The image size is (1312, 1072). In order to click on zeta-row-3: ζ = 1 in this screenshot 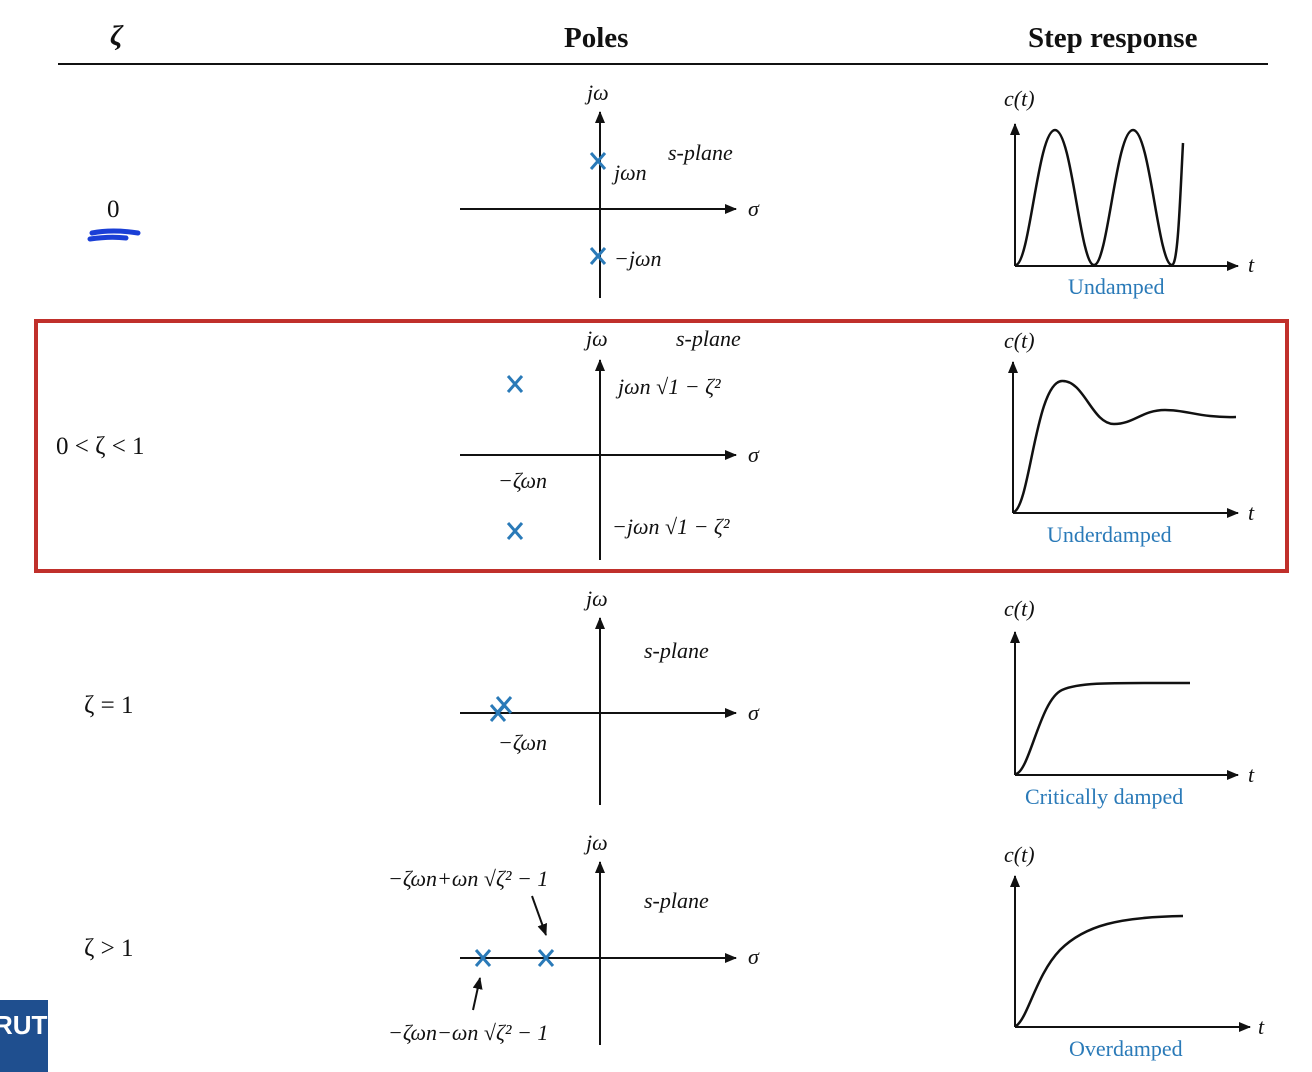, I will do `click(109, 705)`.